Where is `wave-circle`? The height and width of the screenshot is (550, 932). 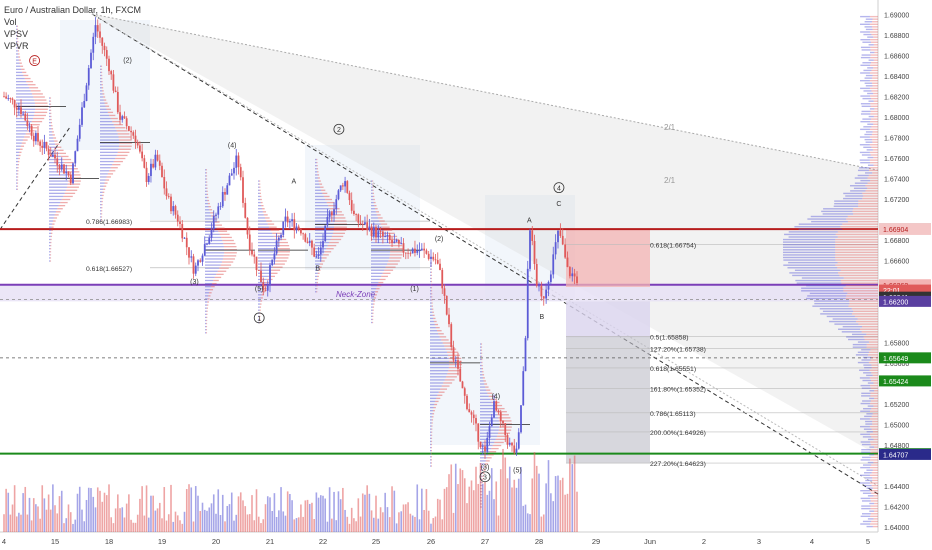
wave-circle is located at coordinates (339, 129).